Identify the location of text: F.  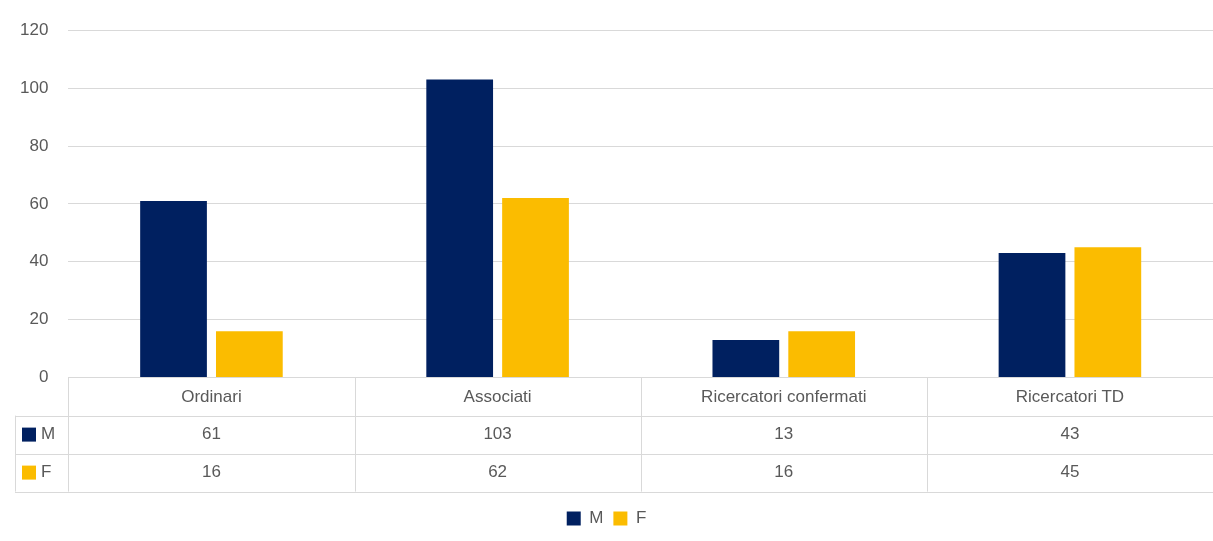
(46, 472).